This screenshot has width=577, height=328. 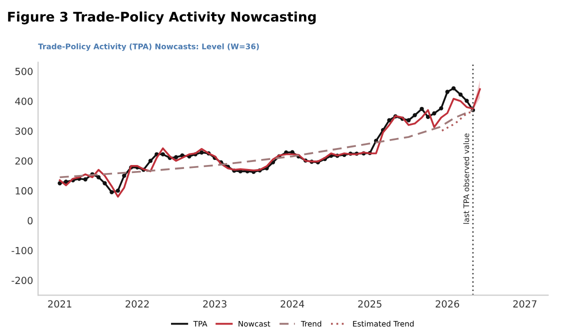 I want to click on x-tick-label: 2022, so click(x=137, y=304).